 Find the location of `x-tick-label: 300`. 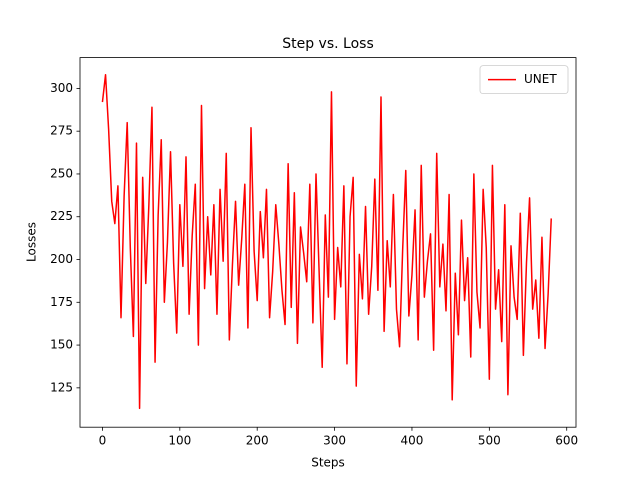

x-tick-label: 300 is located at coordinates (334, 441).